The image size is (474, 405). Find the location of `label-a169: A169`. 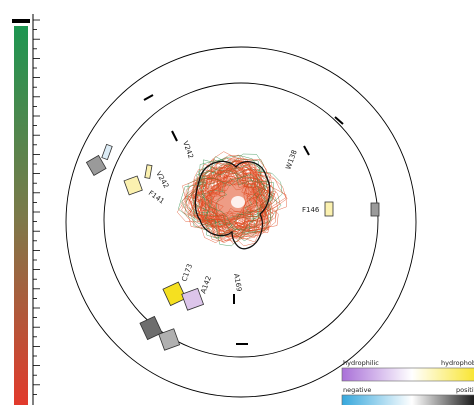

label-a169: A169 is located at coordinates (237, 282).